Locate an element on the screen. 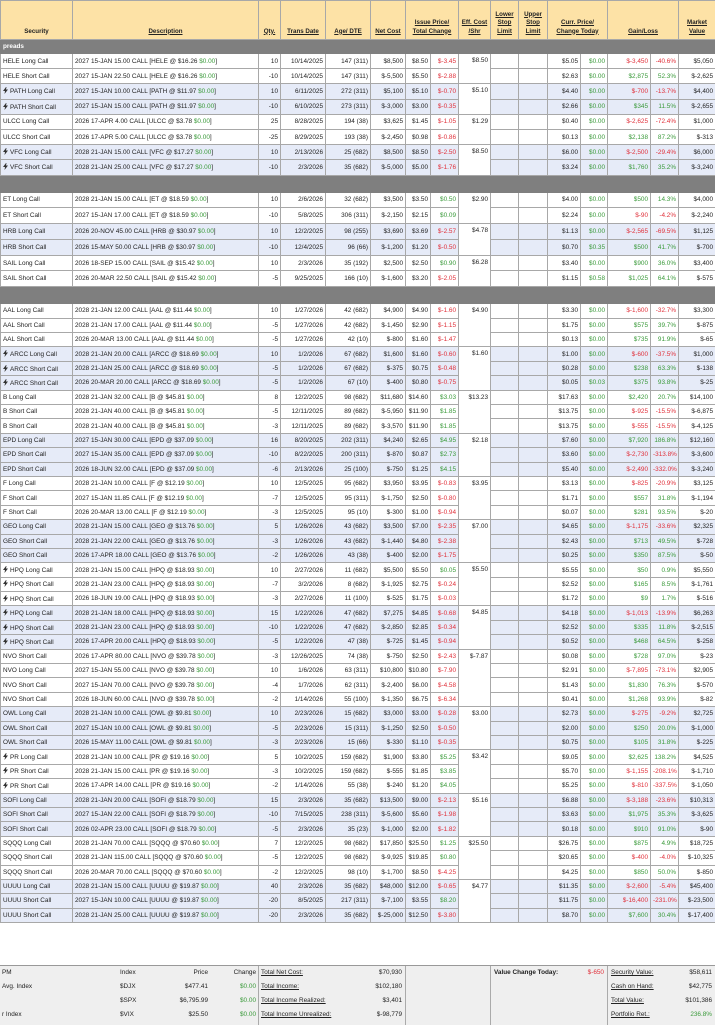 The width and height of the screenshot is (715, 1025). security-cell: F Short Call is located at coordinates (37, 512).